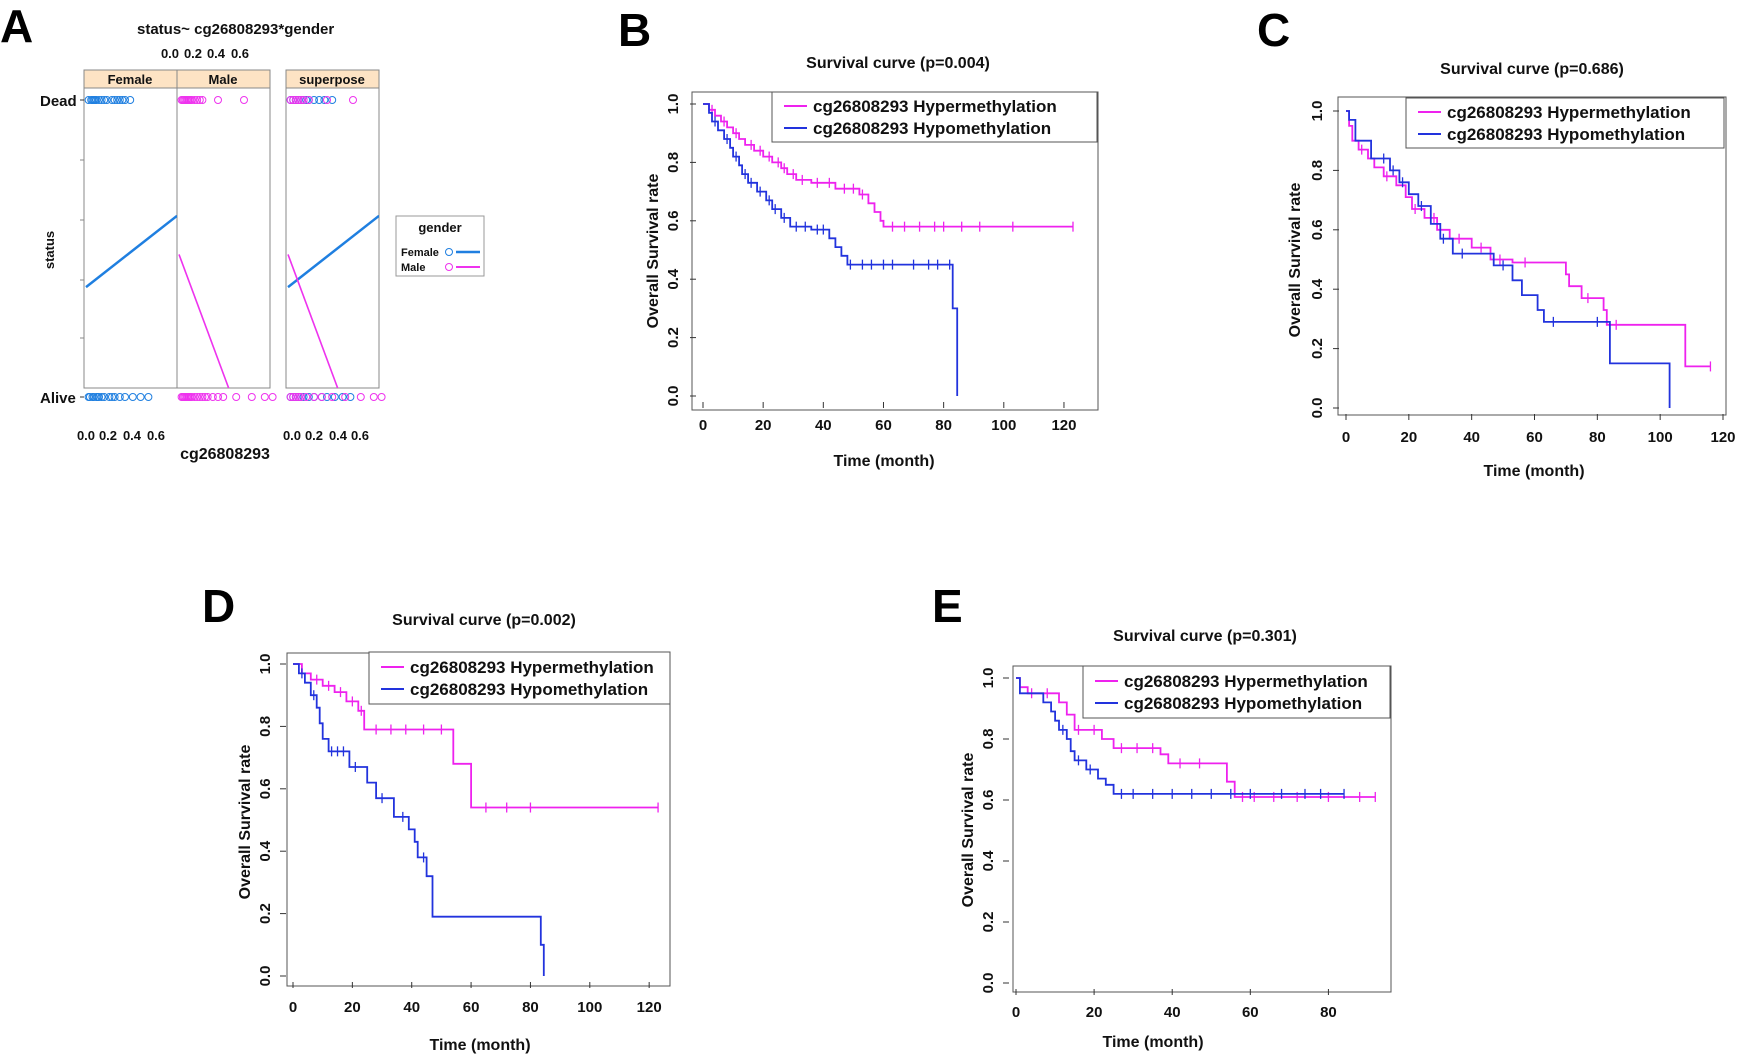  I want to click on y-tick-label: 0.4, so click(1317, 289).